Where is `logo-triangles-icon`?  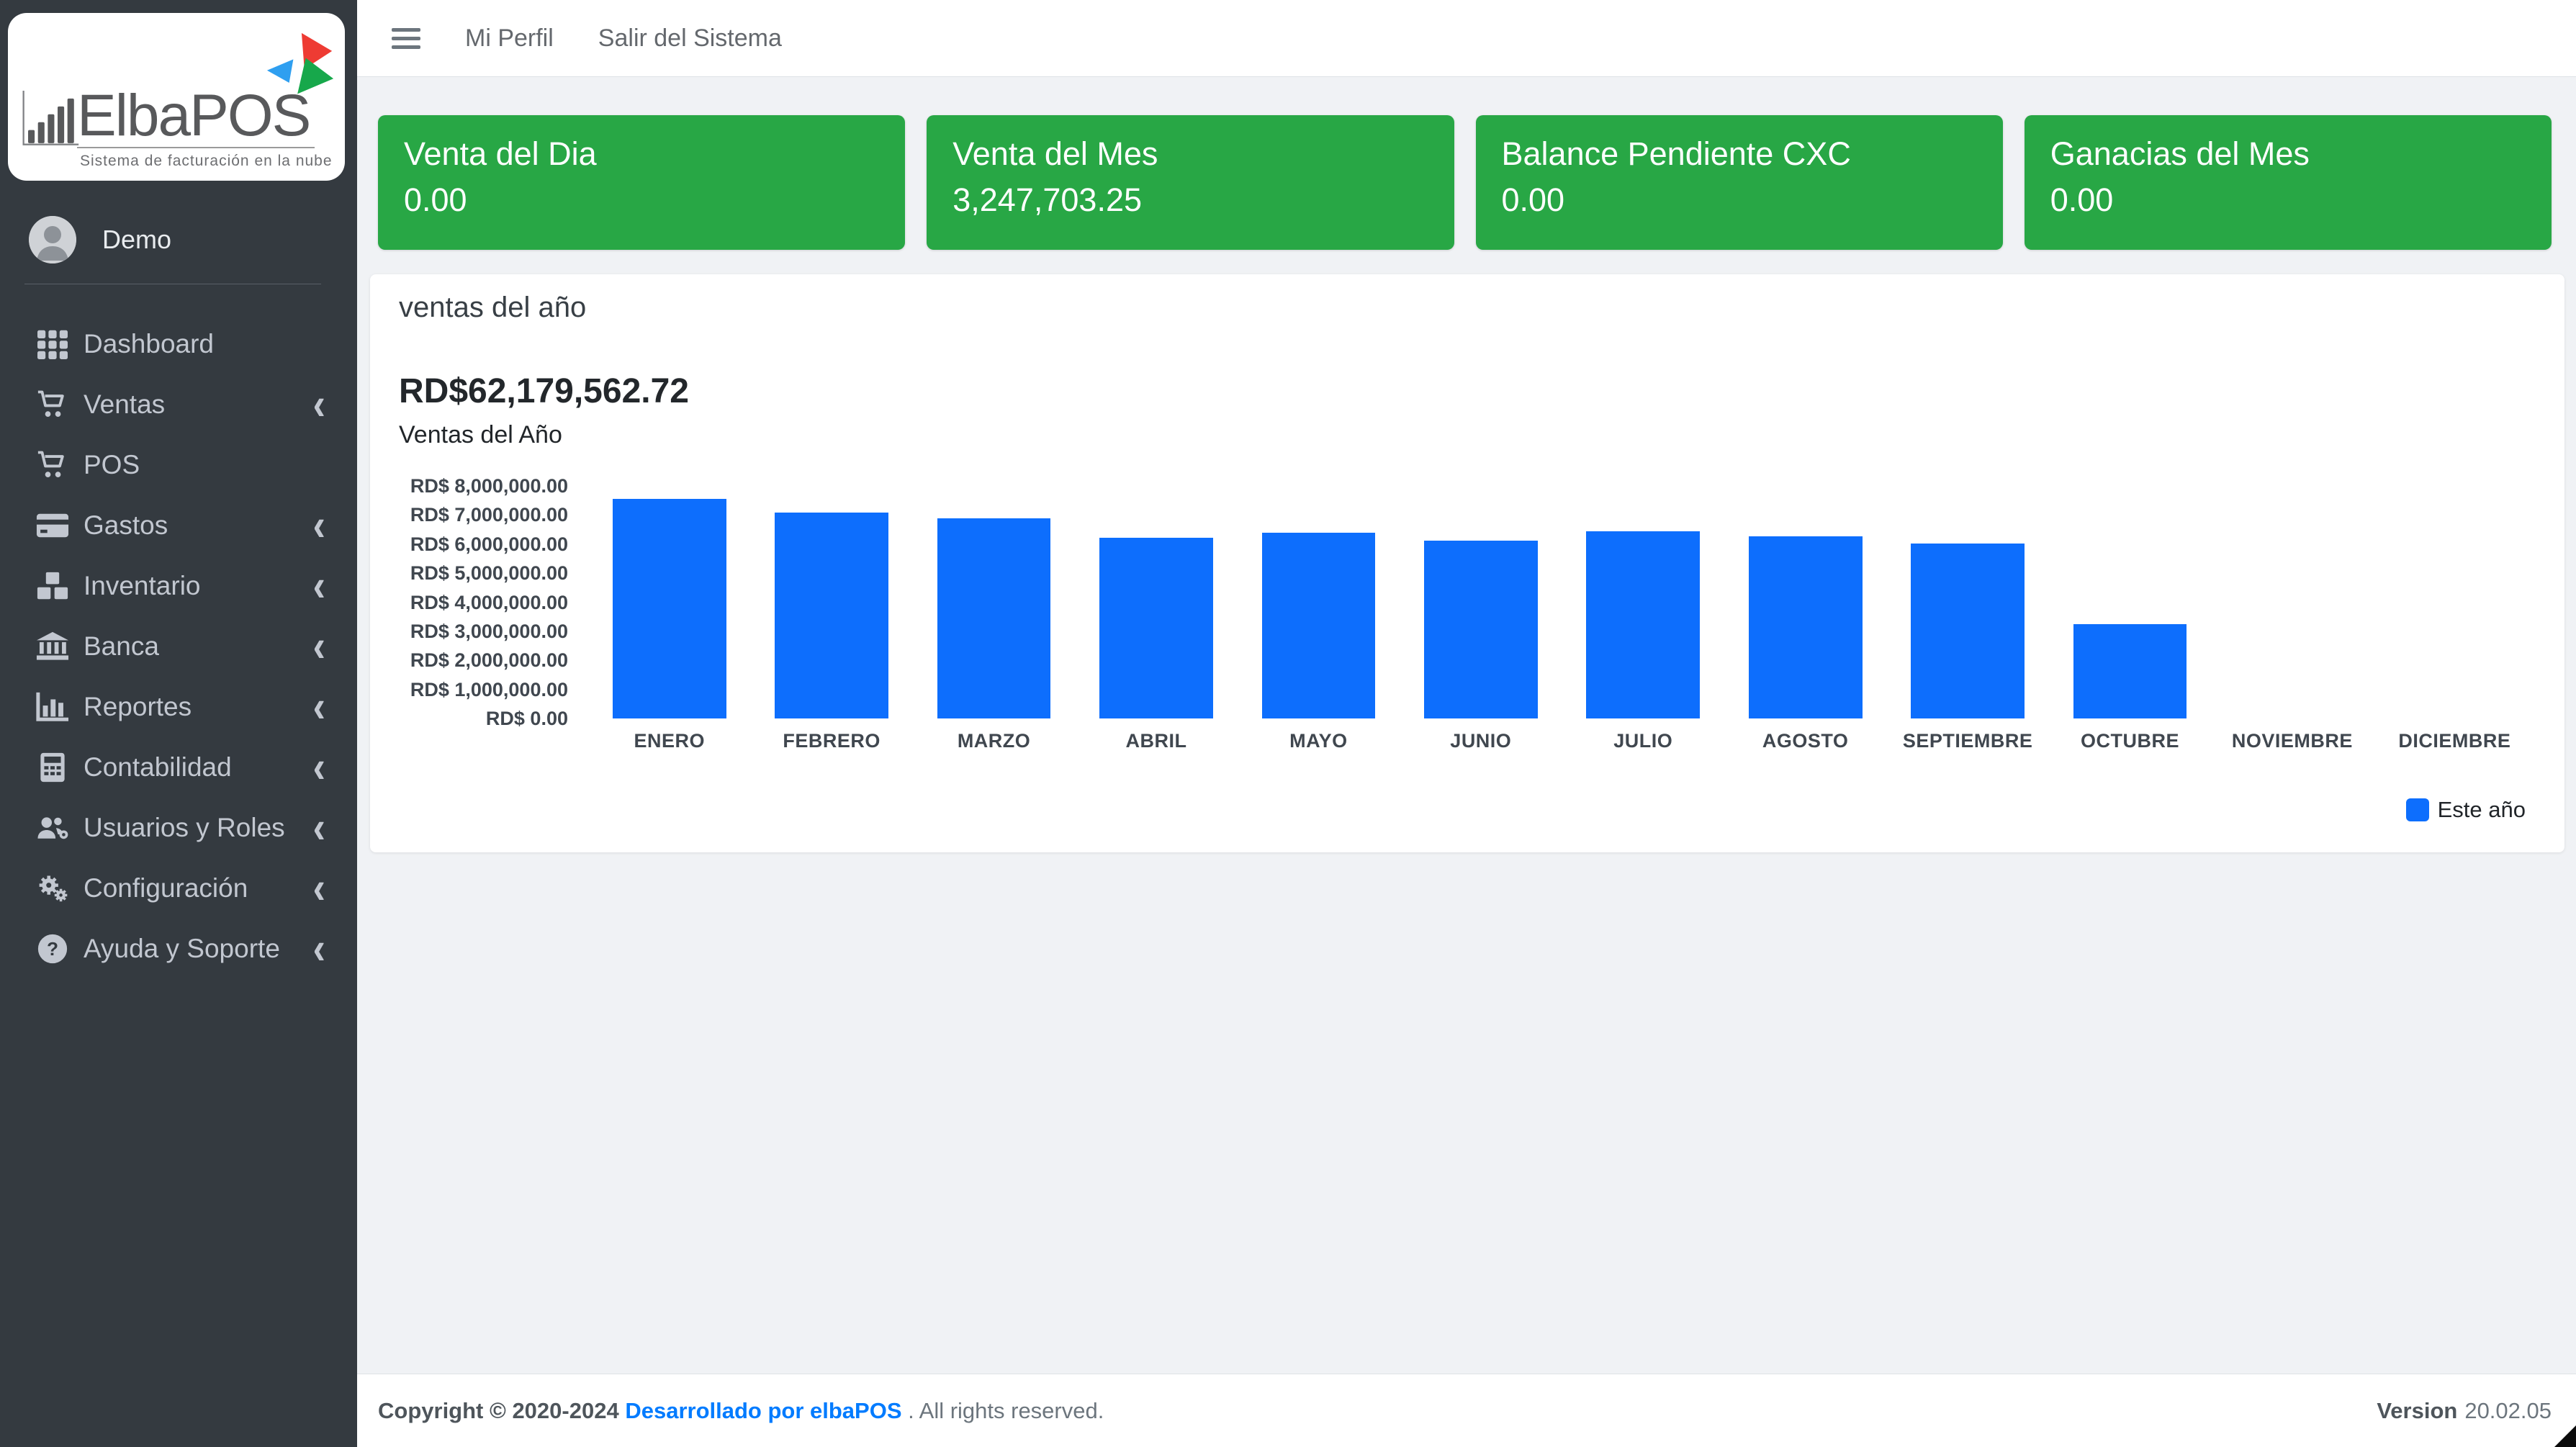
logo-triangles-icon is located at coordinates (300, 66).